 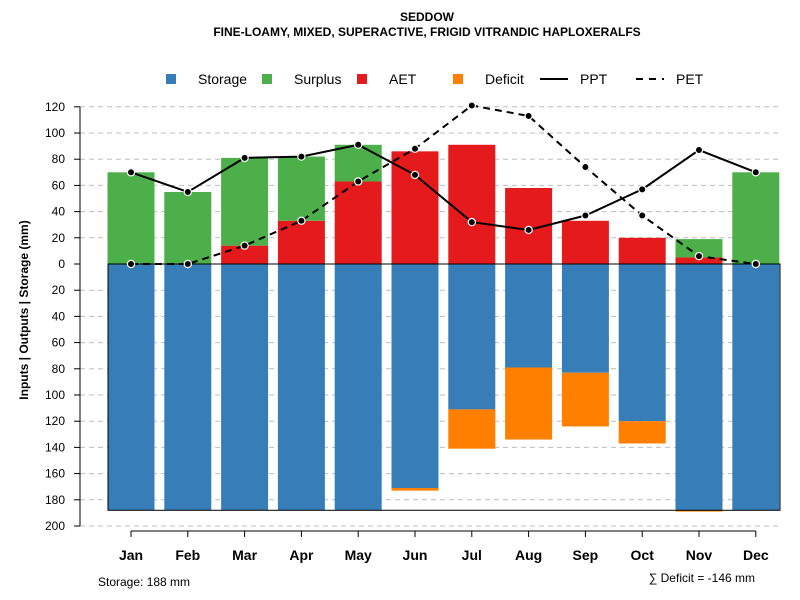 I want to click on legend-label-pet: PET, so click(x=690, y=79).